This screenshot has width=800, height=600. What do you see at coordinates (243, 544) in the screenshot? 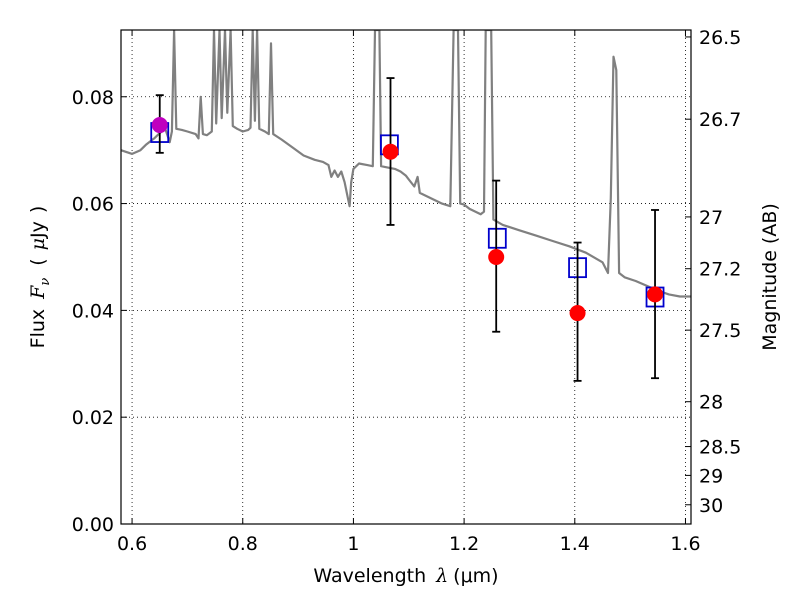
I see `x-tick-label: 0.8` at bounding box center [243, 544].